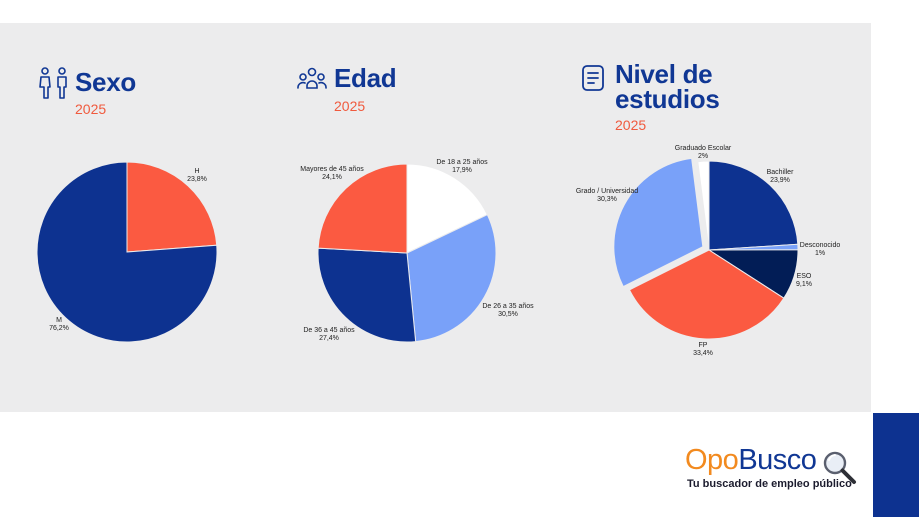 The image size is (919, 517). Describe the element at coordinates (667, 99) in the screenshot. I see `section-title-estudios-line2: estudios` at that location.